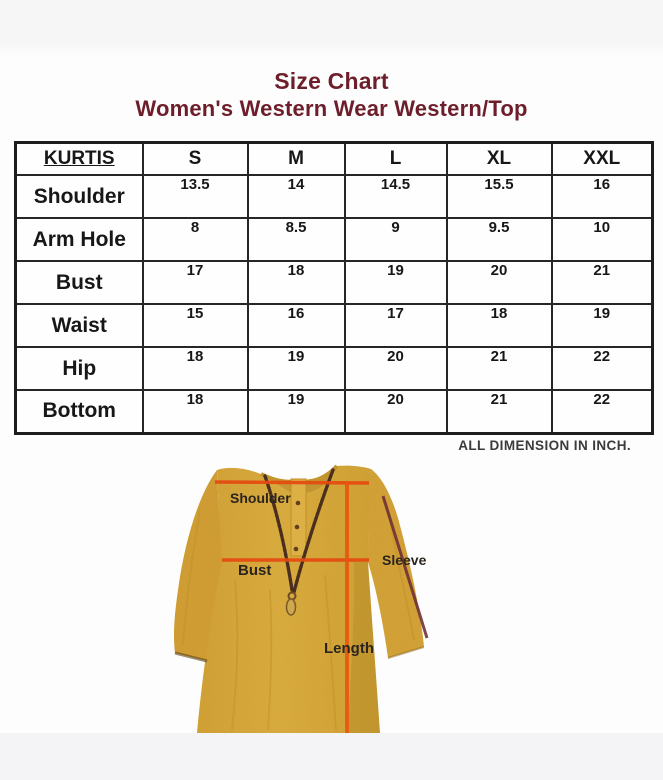 The height and width of the screenshot is (780, 663). What do you see at coordinates (79, 282) in the screenshot?
I see `row-label: Bust` at bounding box center [79, 282].